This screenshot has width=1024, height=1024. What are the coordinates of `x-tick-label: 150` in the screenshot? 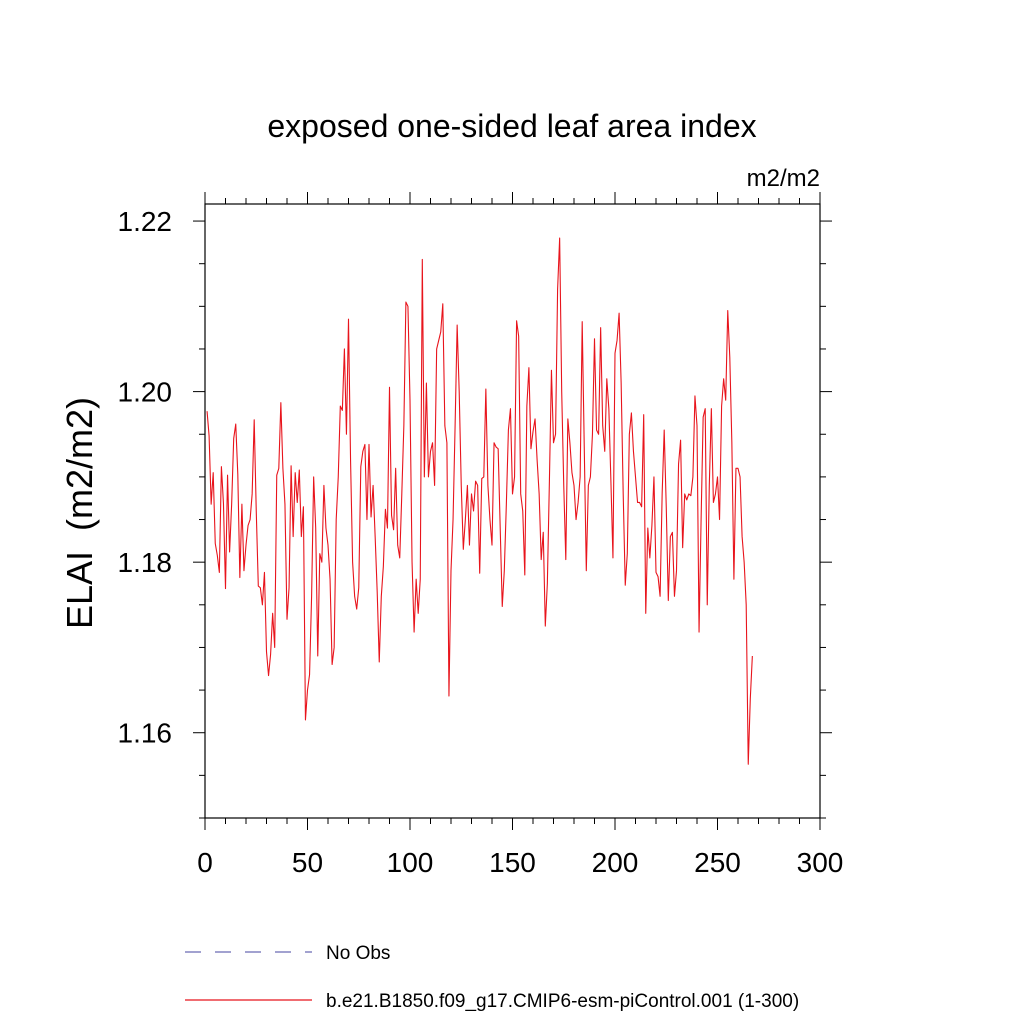 It's located at (512, 862).